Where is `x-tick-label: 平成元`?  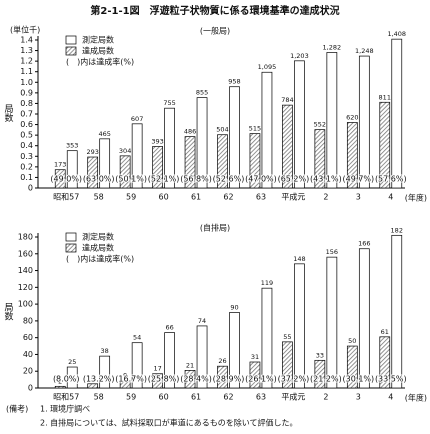 x-tick-label: 平成元 is located at coordinates (293, 397).